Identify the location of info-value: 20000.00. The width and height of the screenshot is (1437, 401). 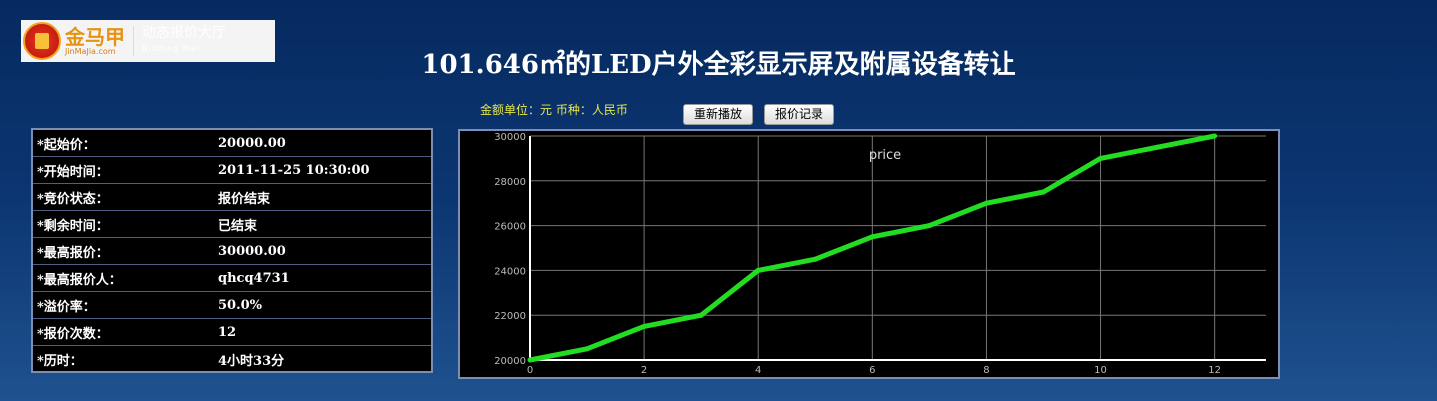
(252, 143).